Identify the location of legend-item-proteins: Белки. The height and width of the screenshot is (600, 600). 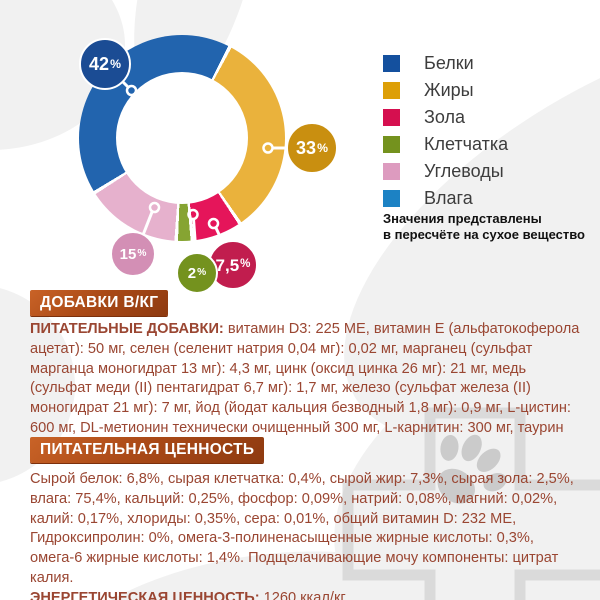
(445, 63).